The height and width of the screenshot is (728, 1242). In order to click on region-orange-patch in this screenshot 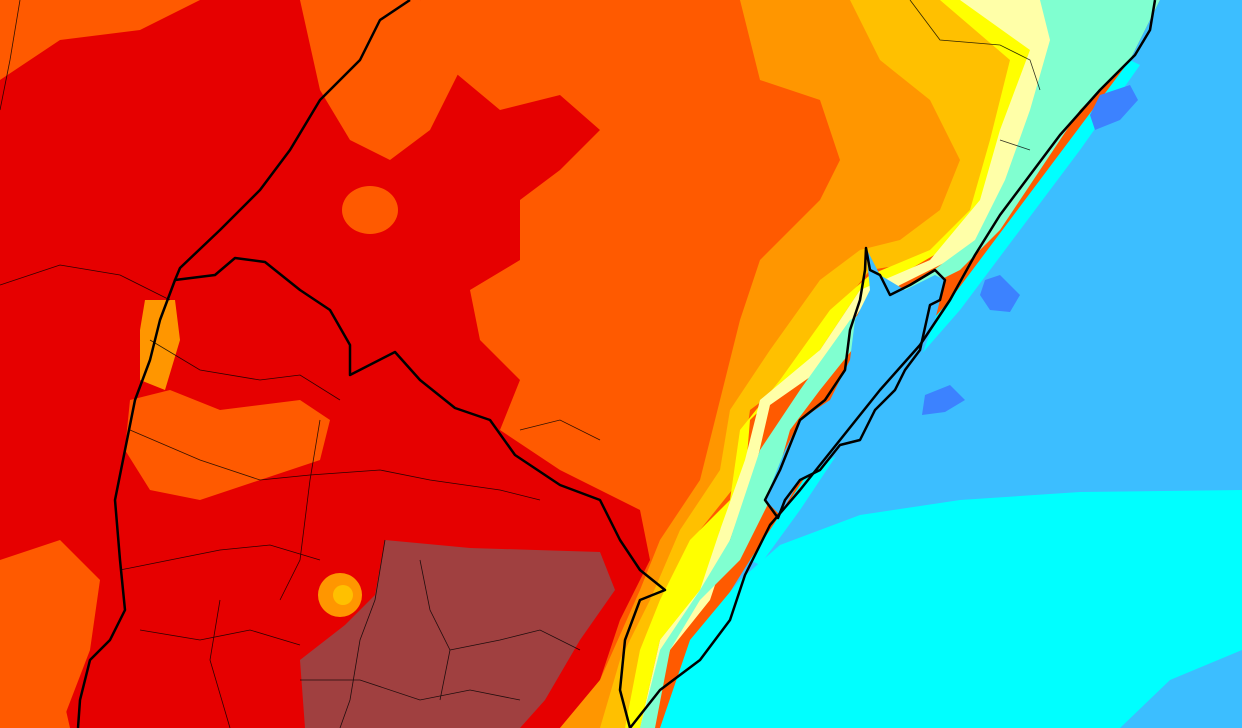, I will do `click(227, 445)`.